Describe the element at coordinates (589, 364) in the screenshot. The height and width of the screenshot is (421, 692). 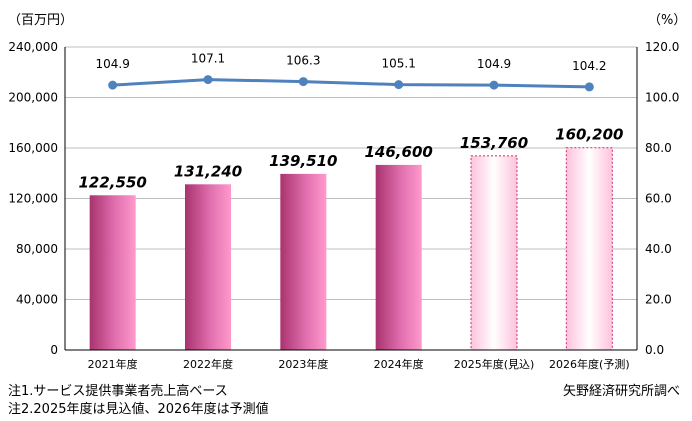
I see `x-tick-label: 2026年度(予測)` at that location.